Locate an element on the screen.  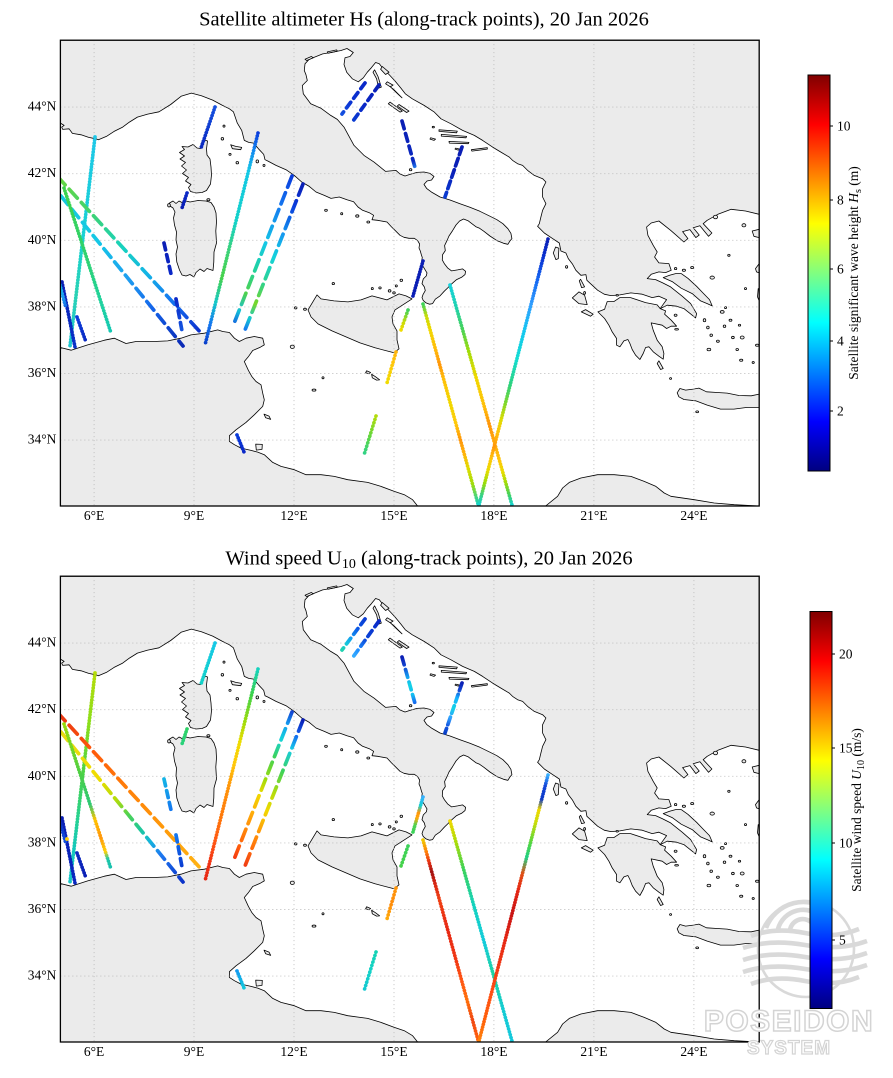
svg-text:Satellite significant wave hei: Satellite significant wave height Hs (m) is located at coordinates (855, 272).